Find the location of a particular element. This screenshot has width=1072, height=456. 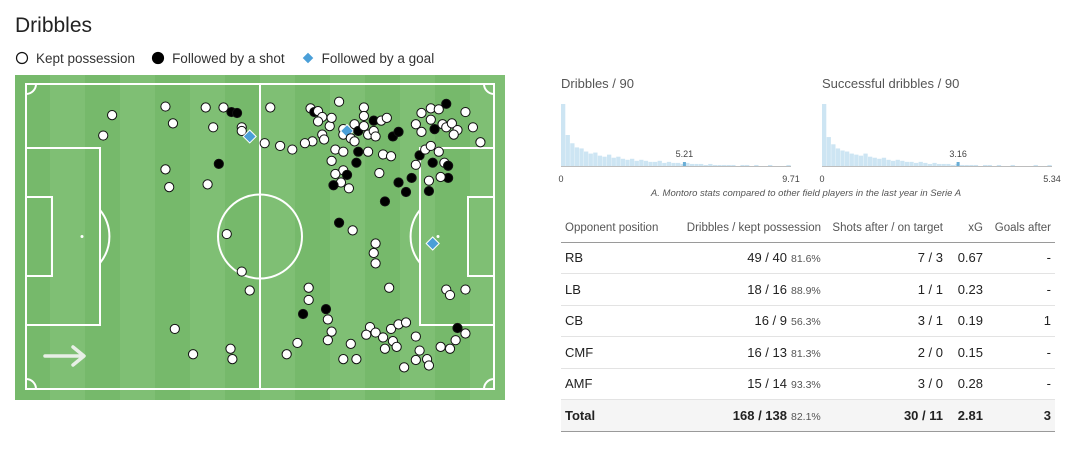

cell-xg: 0.23 is located at coordinates (967, 289).